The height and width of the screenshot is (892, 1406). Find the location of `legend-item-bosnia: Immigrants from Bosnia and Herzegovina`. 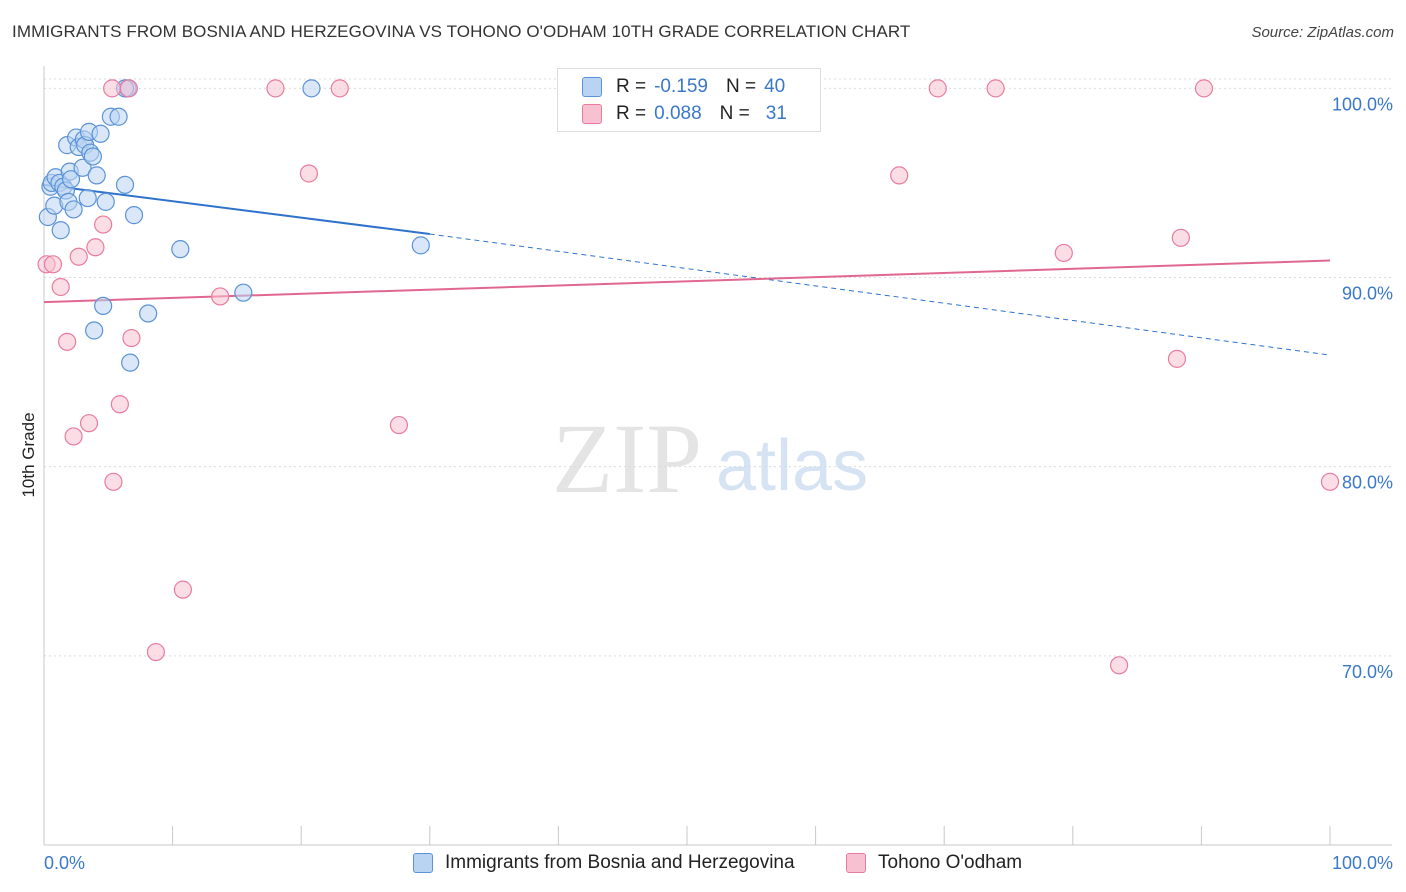

legend-item-bosnia: Immigrants from Bosnia and Herzegovina is located at coordinates (604, 863).